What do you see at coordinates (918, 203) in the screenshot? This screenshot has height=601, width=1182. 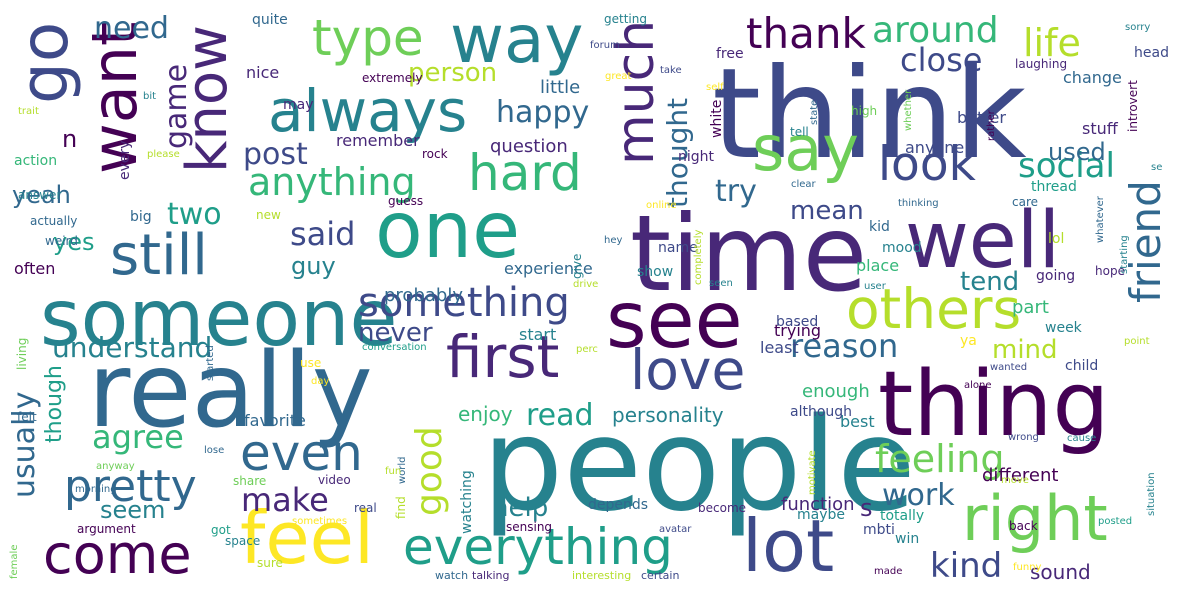 I see `cloud-word-thinking: thinking` at bounding box center [918, 203].